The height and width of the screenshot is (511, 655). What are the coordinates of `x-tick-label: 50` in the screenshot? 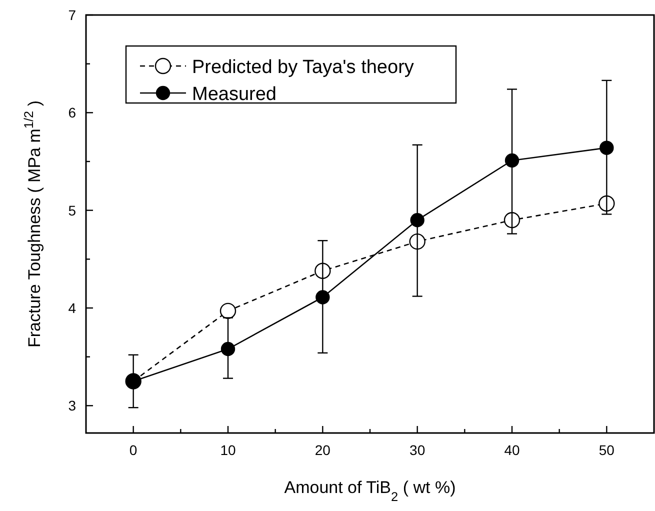 It's located at (606, 450).